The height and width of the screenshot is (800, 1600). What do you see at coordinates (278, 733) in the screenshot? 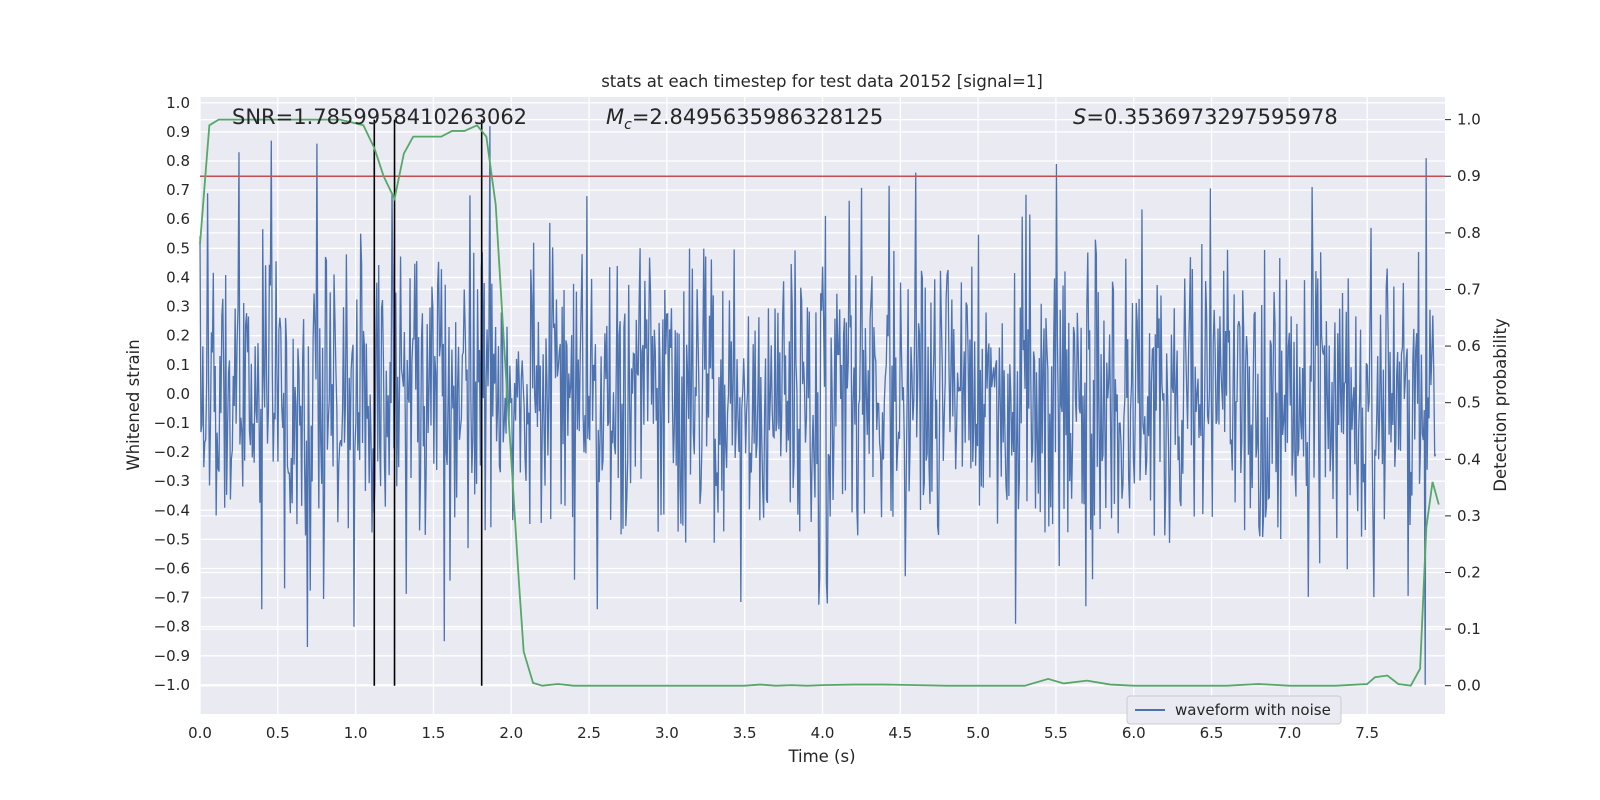
I see `x-tick-label: 0.5` at bounding box center [278, 733].